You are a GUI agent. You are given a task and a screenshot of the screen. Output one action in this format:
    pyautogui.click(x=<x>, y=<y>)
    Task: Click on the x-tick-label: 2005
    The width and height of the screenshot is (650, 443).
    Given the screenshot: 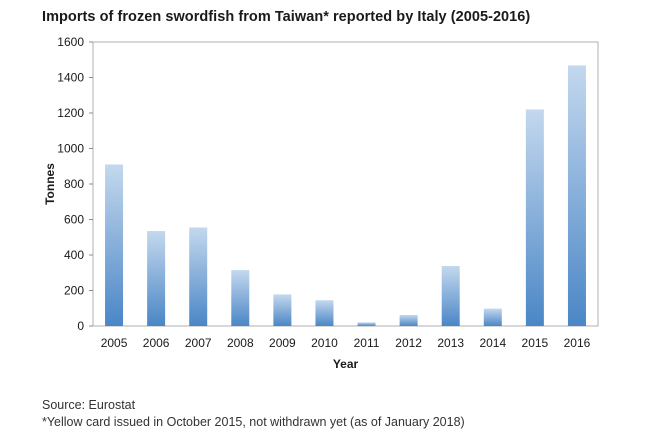 What is the action you would take?
    pyautogui.click(x=114, y=343)
    